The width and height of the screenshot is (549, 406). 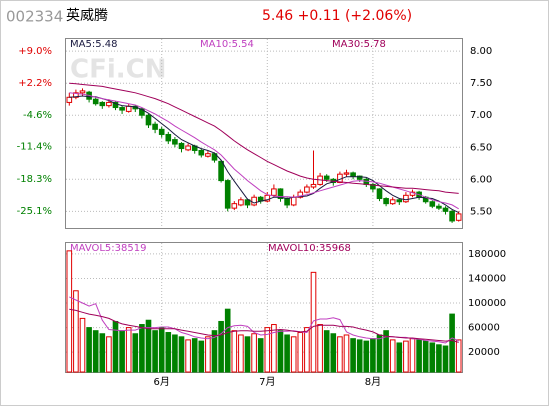 What do you see at coordinates (108, 248) in the screenshot?
I see `legend-entry: MAVOL5:38519` at bounding box center [108, 248].